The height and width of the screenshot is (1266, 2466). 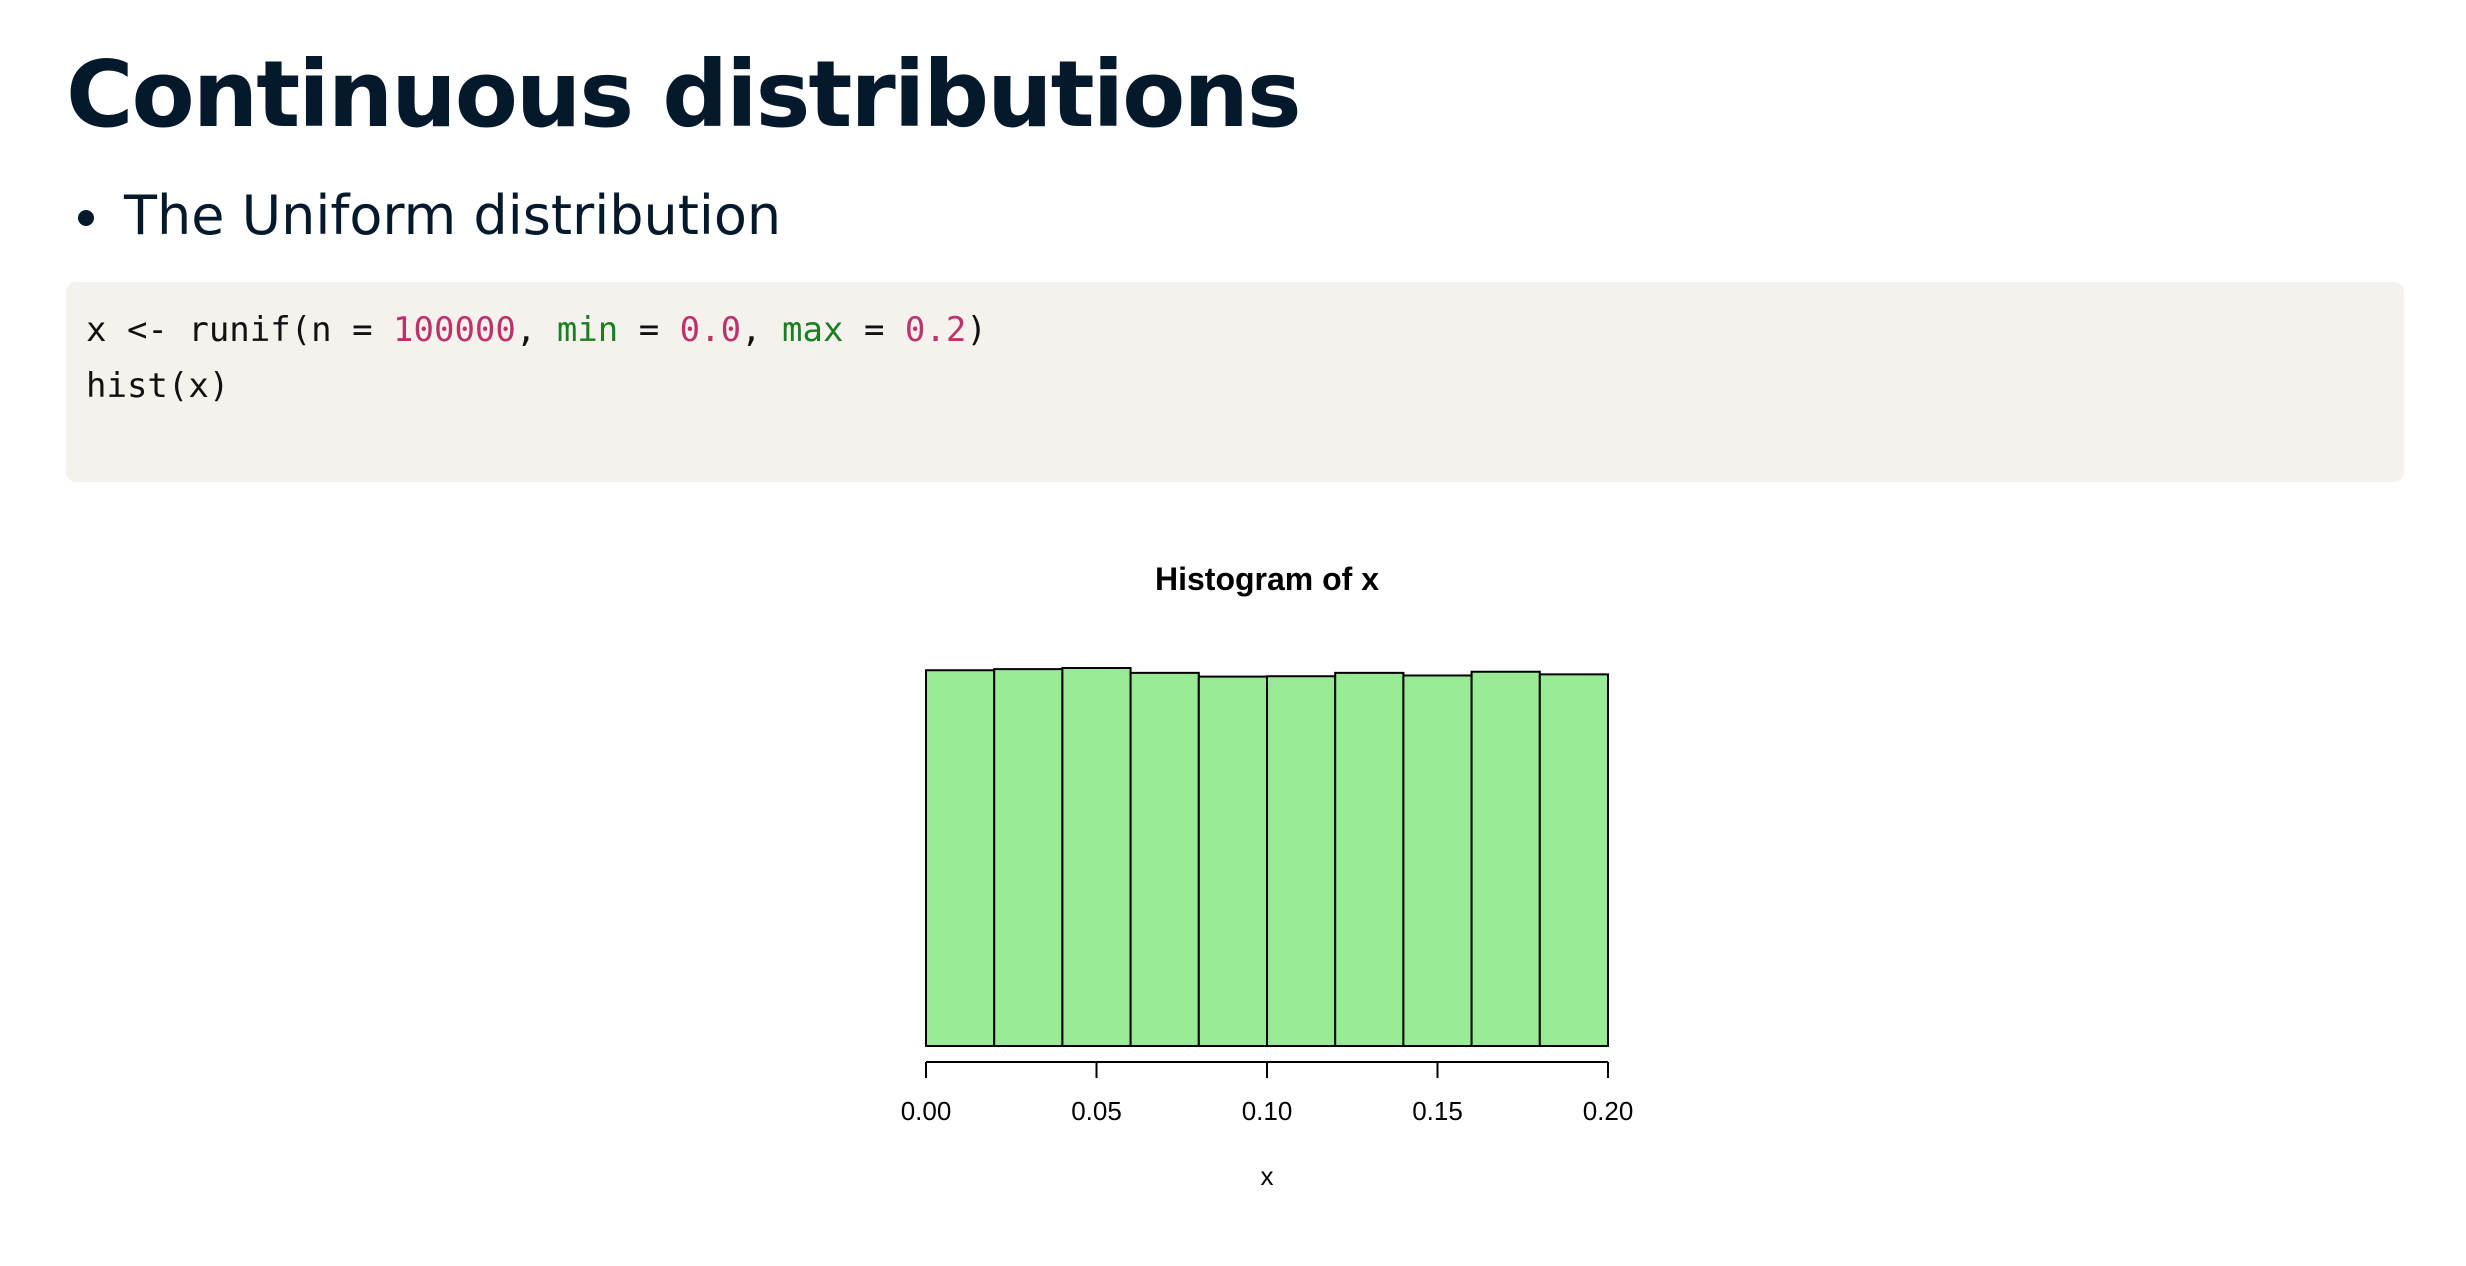 What do you see at coordinates (926, 1111) in the screenshot?
I see `x-tick-label: 0.00` at bounding box center [926, 1111].